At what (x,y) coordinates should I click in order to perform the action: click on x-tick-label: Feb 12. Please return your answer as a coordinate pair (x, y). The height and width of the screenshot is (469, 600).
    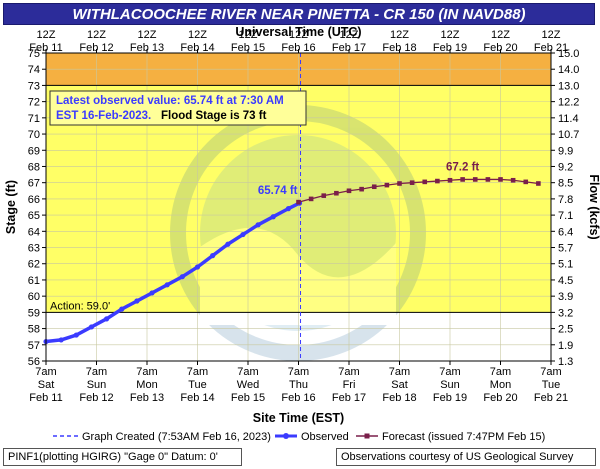
    Looking at the image, I should click on (96, 398).